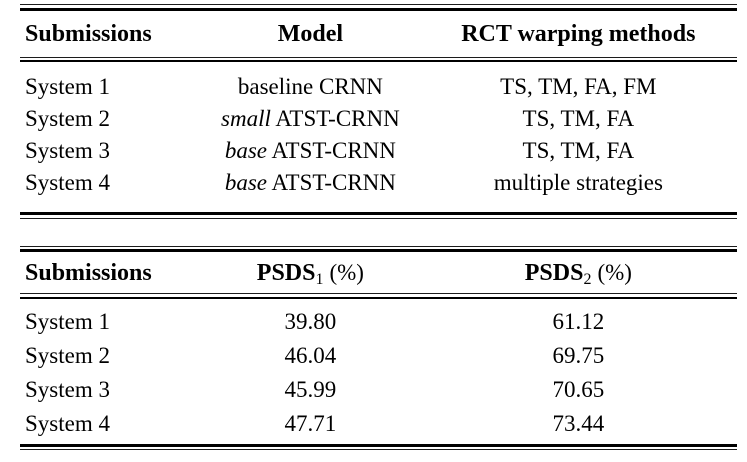  I want to click on psds1-value-cell: 46.04, so click(310, 355).